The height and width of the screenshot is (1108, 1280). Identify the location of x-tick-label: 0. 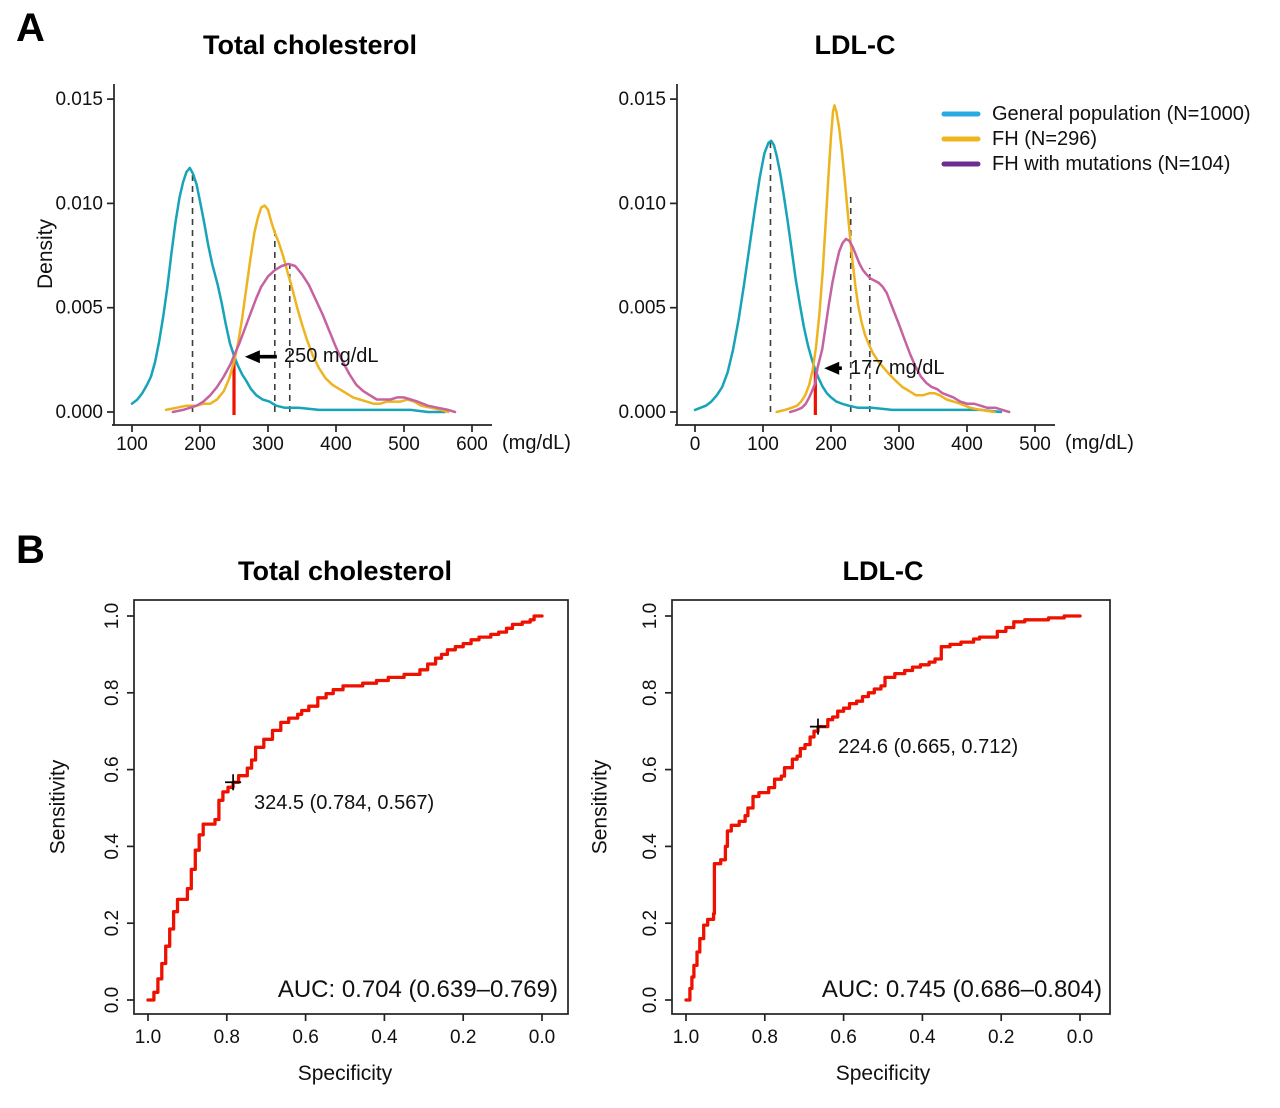
(695, 444).